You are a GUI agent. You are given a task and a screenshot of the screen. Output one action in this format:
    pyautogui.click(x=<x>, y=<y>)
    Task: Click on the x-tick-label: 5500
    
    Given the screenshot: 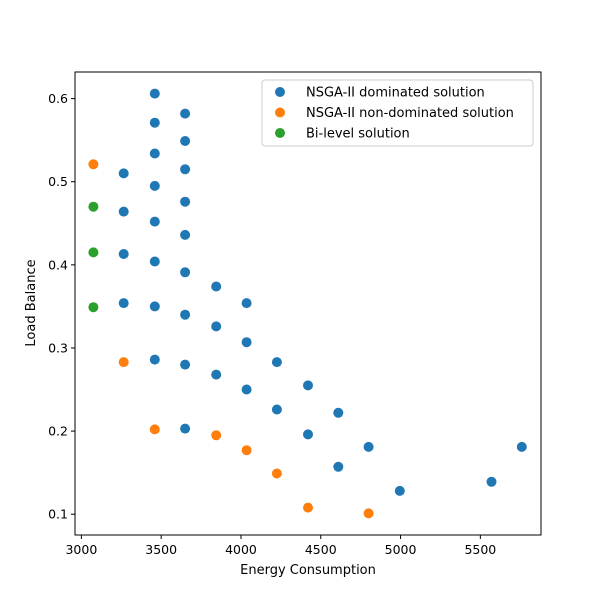 What is the action you would take?
    pyautogui.click(x=480, y=549)
    